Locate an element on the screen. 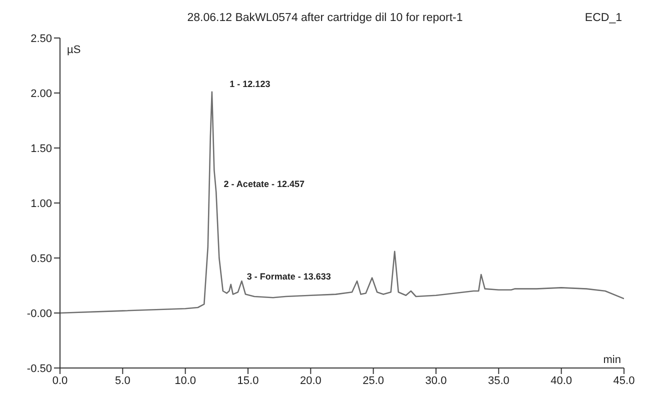 The image size is (652, 410). x-tick-label: 35.0 is located at coordinates (499, 380).